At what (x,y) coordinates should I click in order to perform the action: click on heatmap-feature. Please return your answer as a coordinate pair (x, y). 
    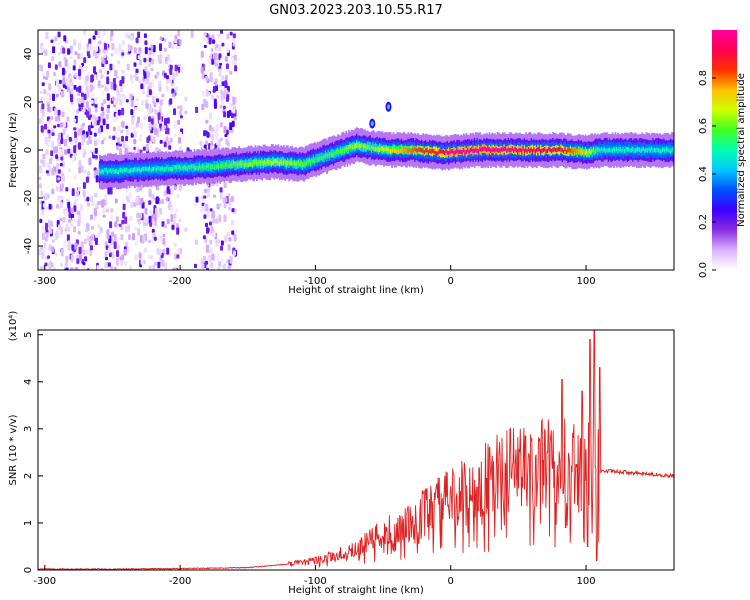
    Looking at the image, I should click on (372, 124).